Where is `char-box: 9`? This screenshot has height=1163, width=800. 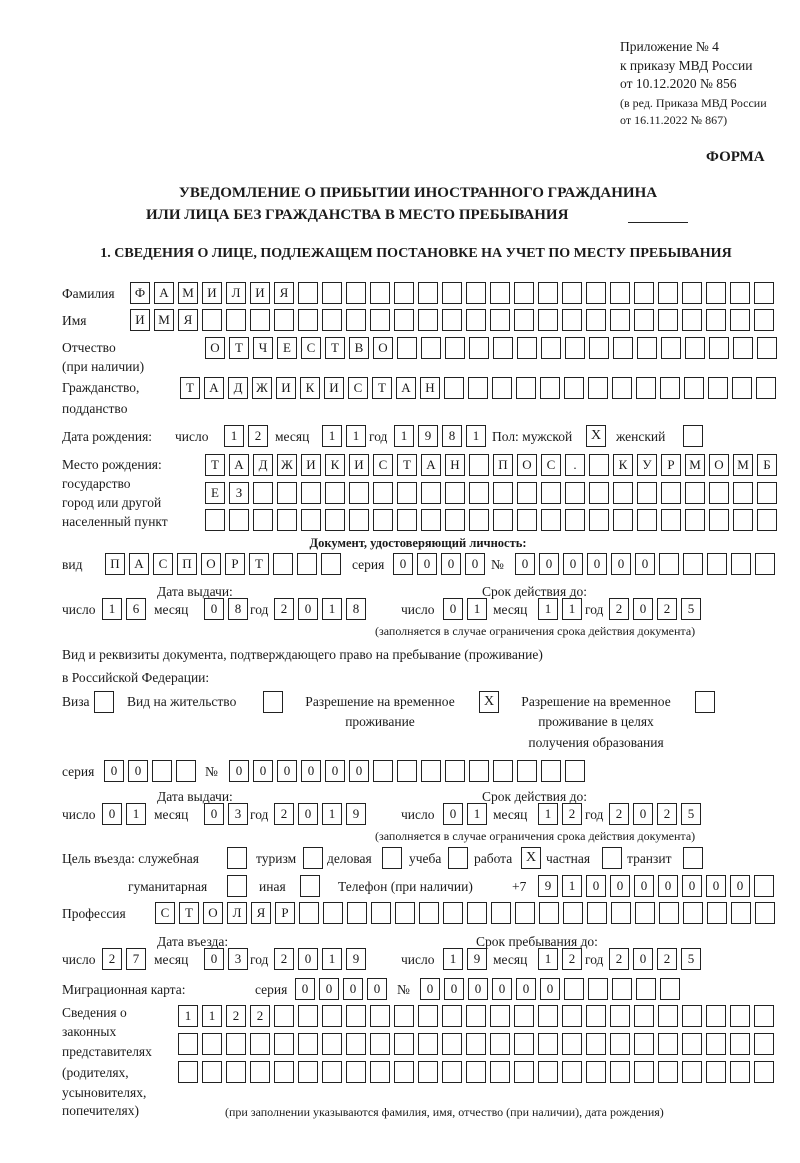
char-box: 9 is located at coordinates (477, 959).